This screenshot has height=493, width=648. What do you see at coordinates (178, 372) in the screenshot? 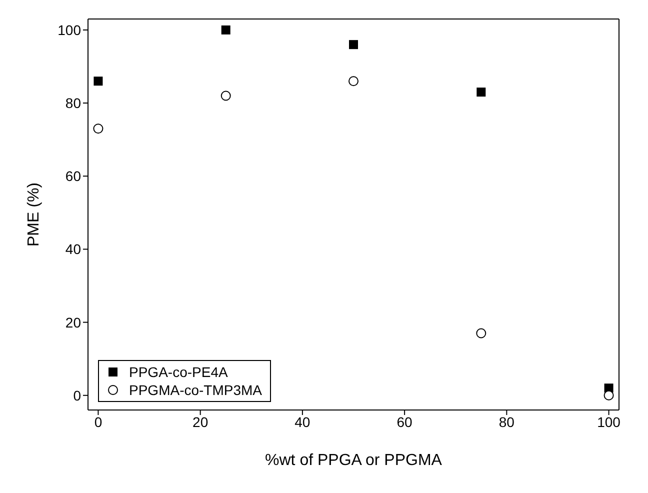
I see `legend-label: PPGA-co-PE4A` at bounding box center [178, 372].